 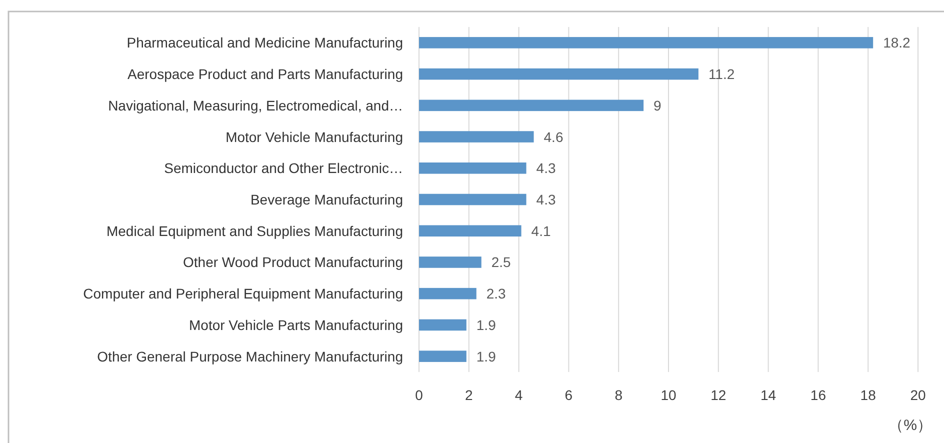 What do you see at coordinates (721, 74) in the screenshot?
I see `data-label: 11.2` at bounding box center [721, 74].